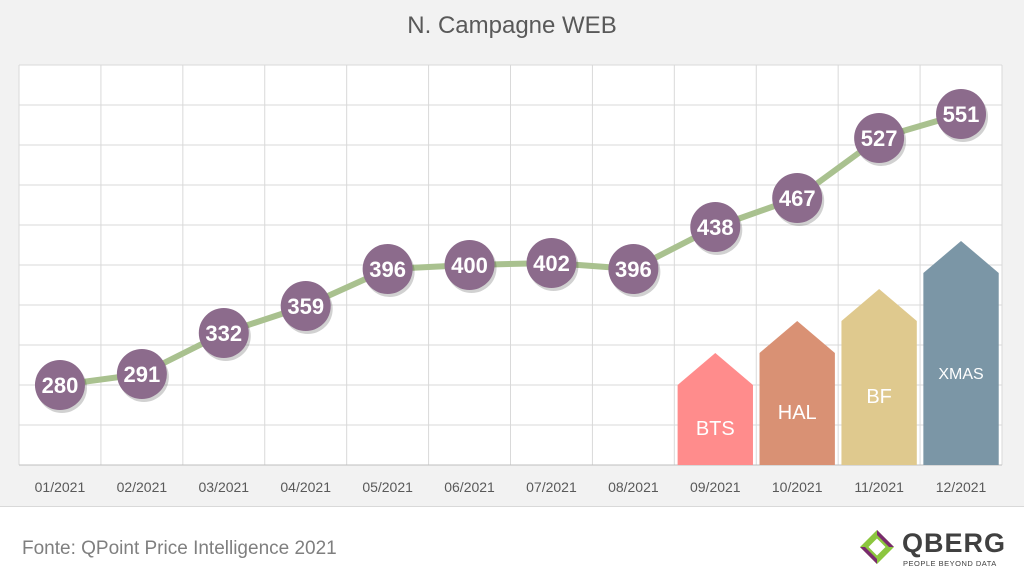  What do you see at coordinates (179, 548) in the screenshot?
I see `source-note: Fonte: QPoint Price Intelligence 2021` at bounding box center [179, 548].